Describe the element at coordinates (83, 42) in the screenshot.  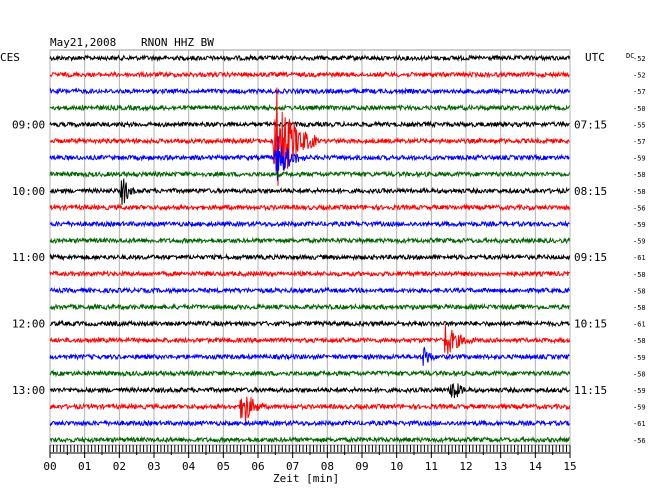
I see `header-date: May21,2008` at that location.